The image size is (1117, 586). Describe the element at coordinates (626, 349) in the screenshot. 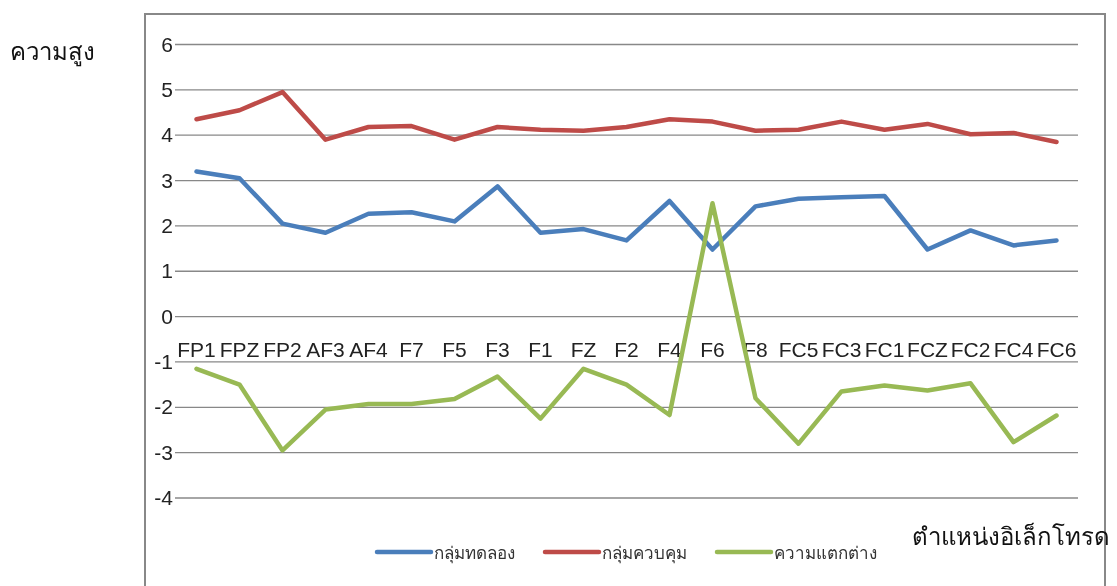

I see `x-tick-label: F2` at that location.